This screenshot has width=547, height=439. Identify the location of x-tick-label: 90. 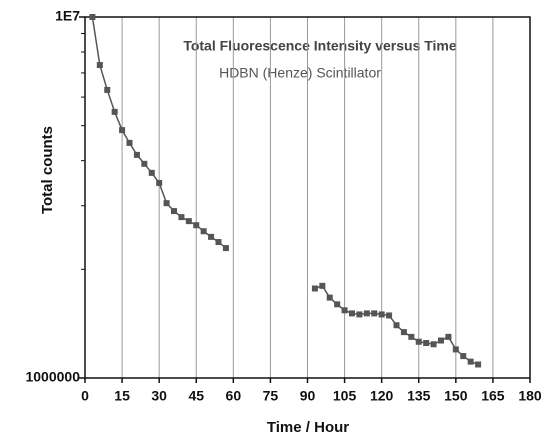
(308, 396).